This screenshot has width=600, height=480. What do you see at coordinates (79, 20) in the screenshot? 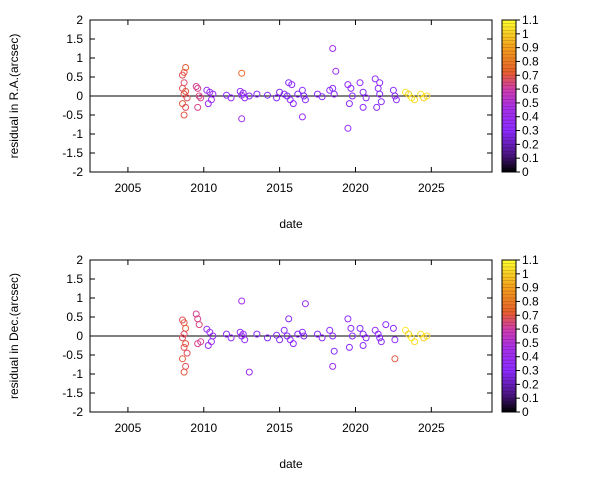
I see `y-tick-label: 2` at bounding box center [79, 20].